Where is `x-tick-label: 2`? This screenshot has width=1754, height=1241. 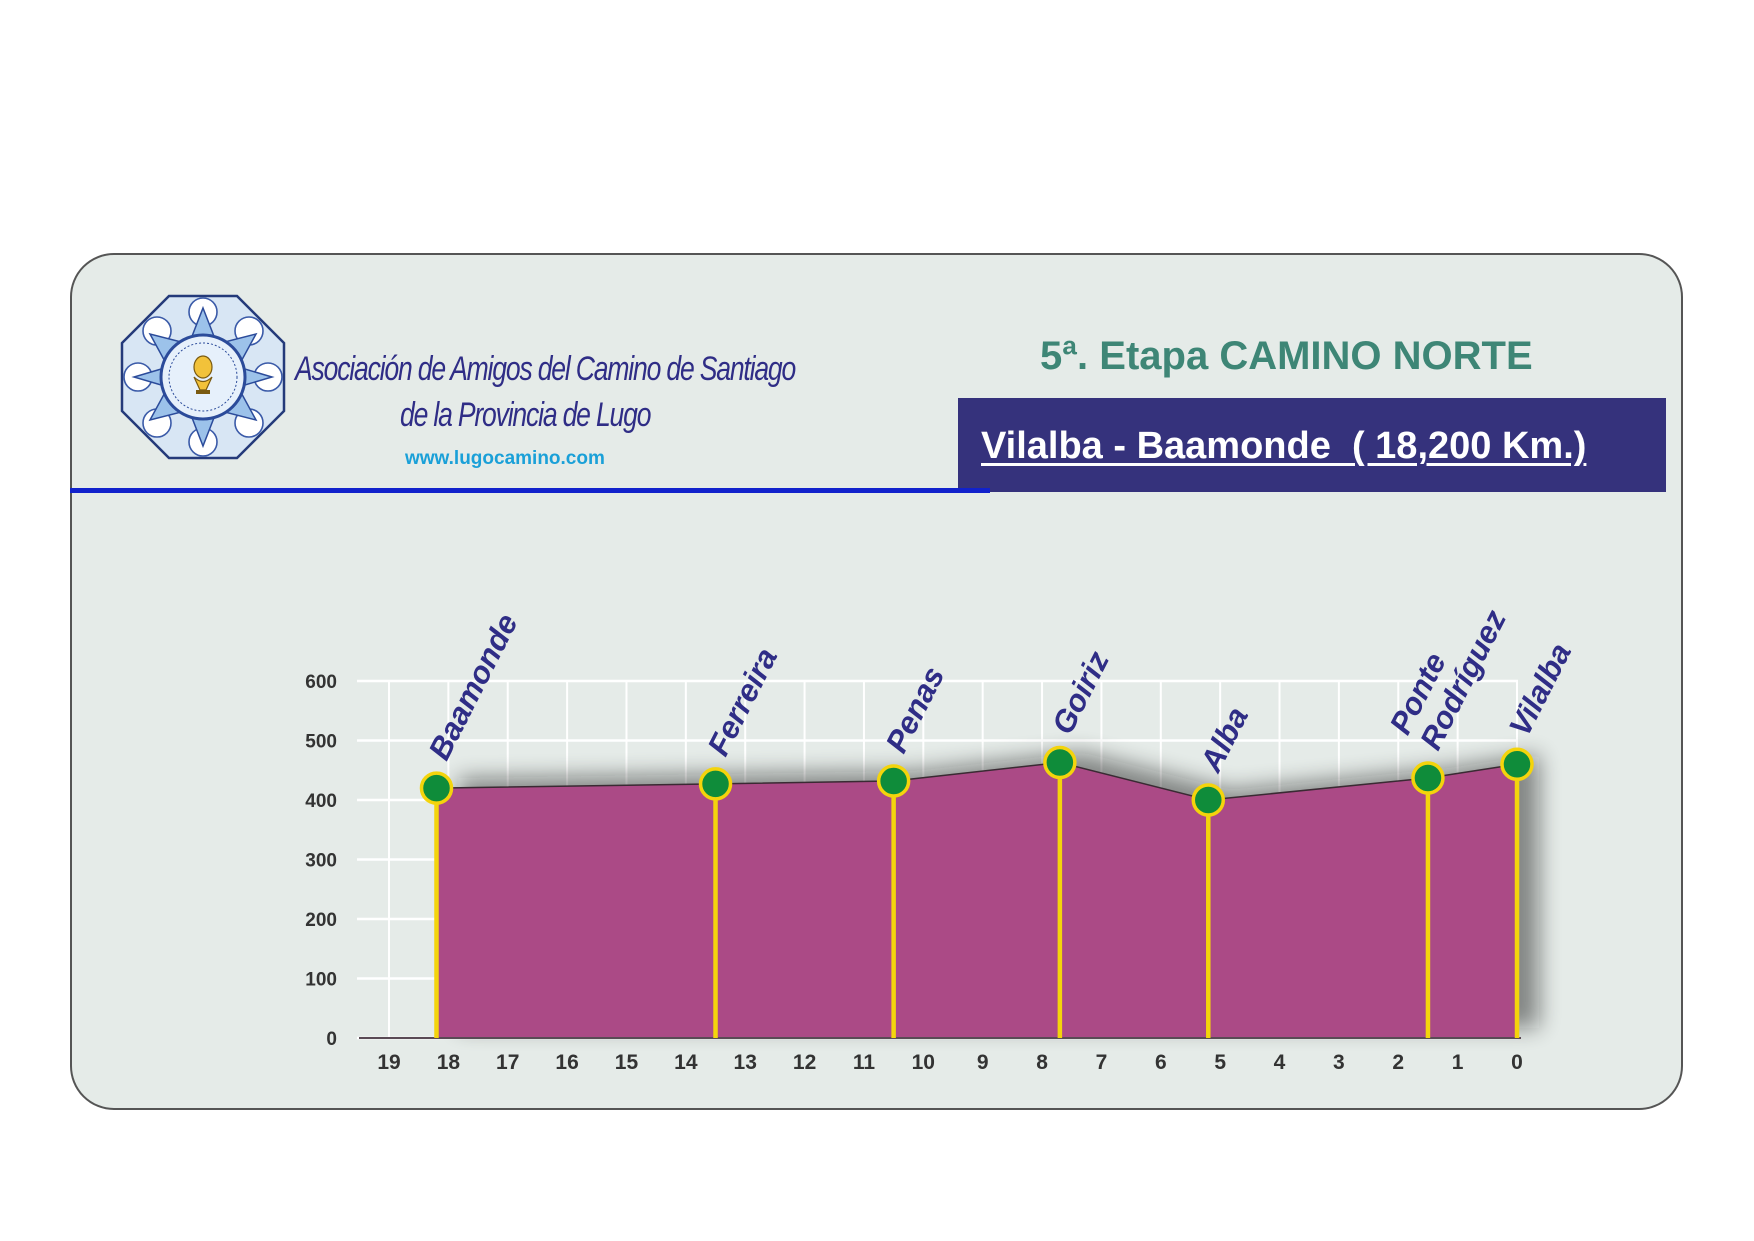
x-tick-label: 2 is located at coordinates (1398, 1062).